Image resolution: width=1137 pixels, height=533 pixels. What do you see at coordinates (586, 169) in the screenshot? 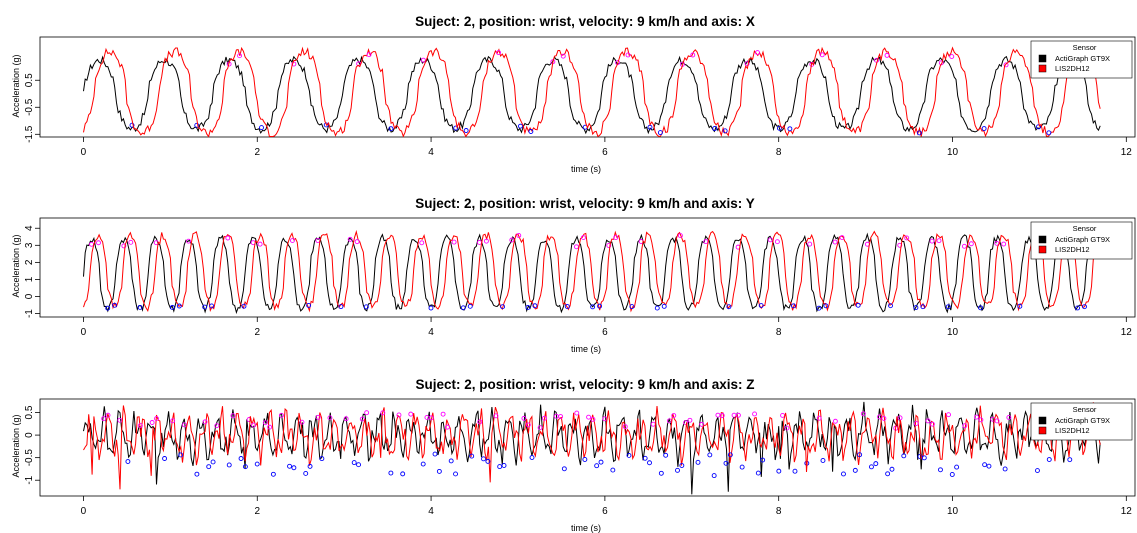
I see `panel-x-xlabel: time (s)` at bounding box center [586, 169].